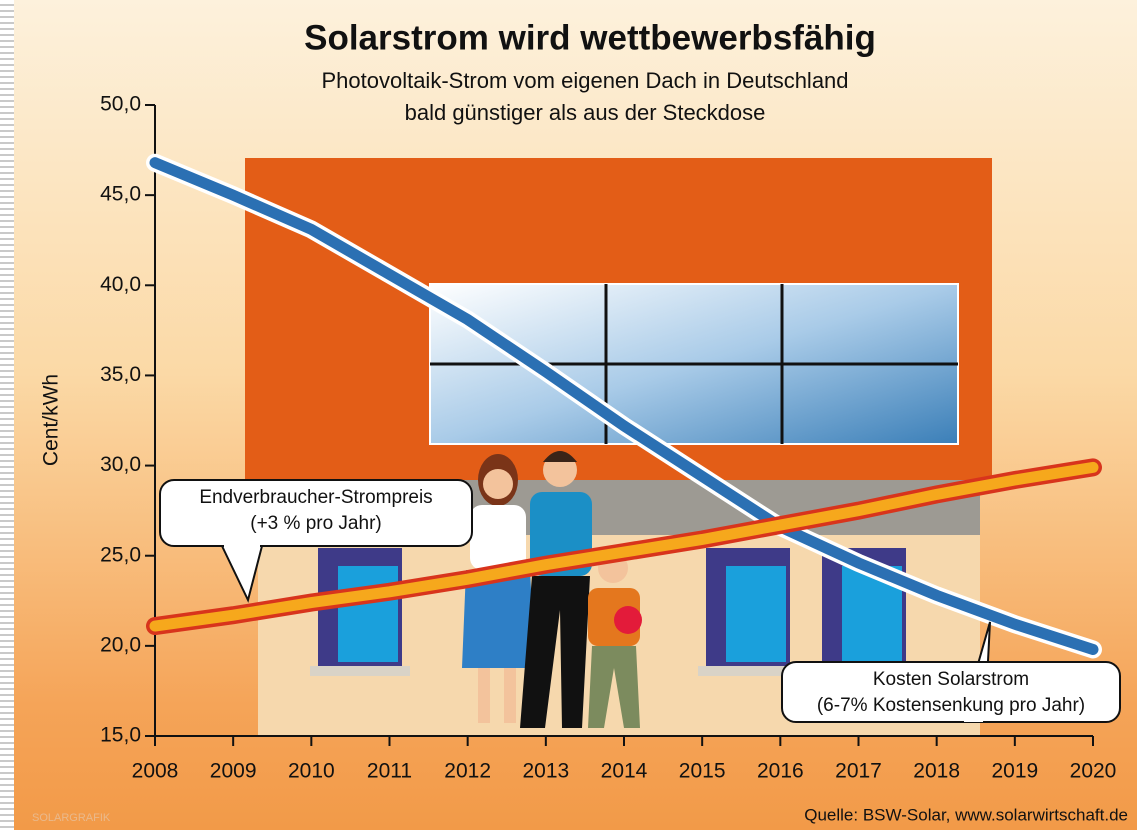 Image resolution: width=1137 pixels, height=830 pixels. Describe the element at coordinates (951, 679) in the screenshot. I see `legend-label: Kosten Solarstrom` at that location.